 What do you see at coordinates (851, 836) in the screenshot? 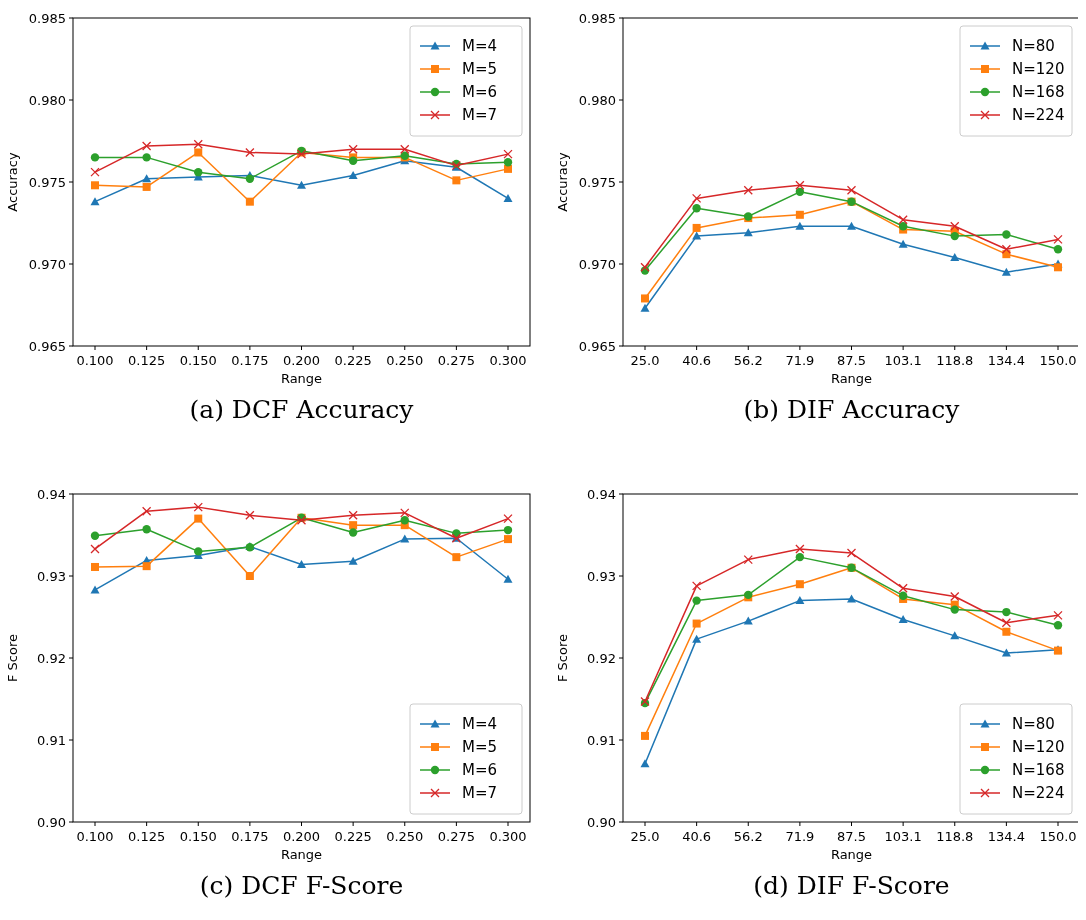
I see `x-tick-label: 87.5` at bounding box center [851, 836].